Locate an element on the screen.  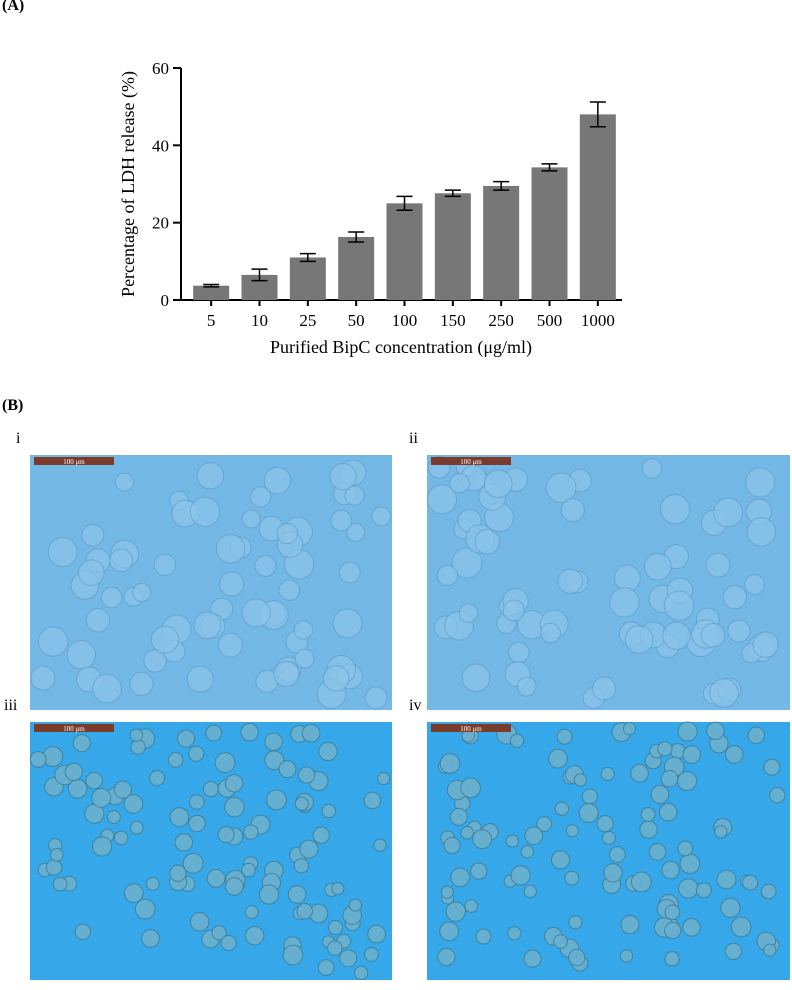
x-tick-label: 25 is located at coordinates (307, 320).